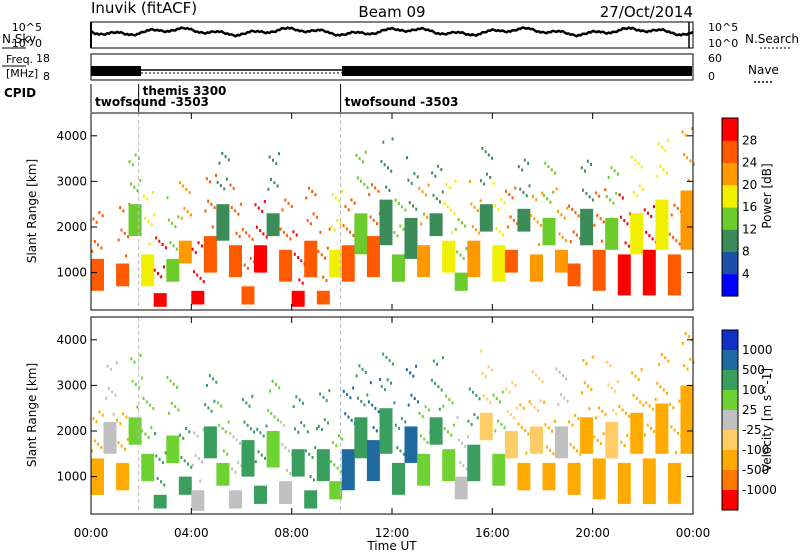 This screenshot has height=558, width=800. What do you see at coordinates (730, 207) in the screenshot?
I see `power-colorbar-frame` at bounding box center [730, 207].